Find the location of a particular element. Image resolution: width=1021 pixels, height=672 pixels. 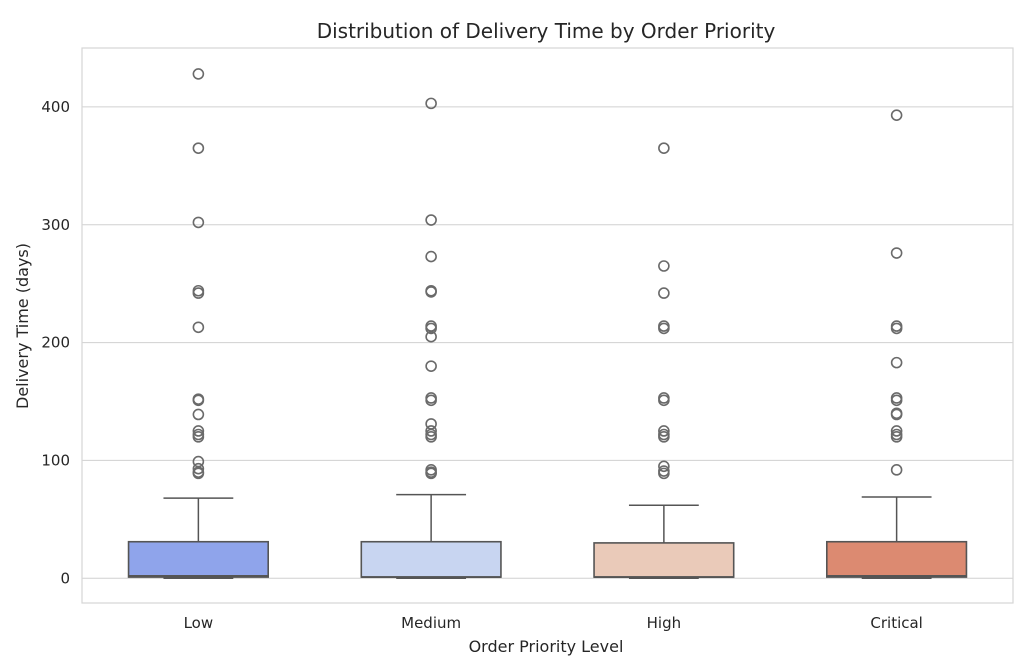

box-high is located at coordinates (664, 560).